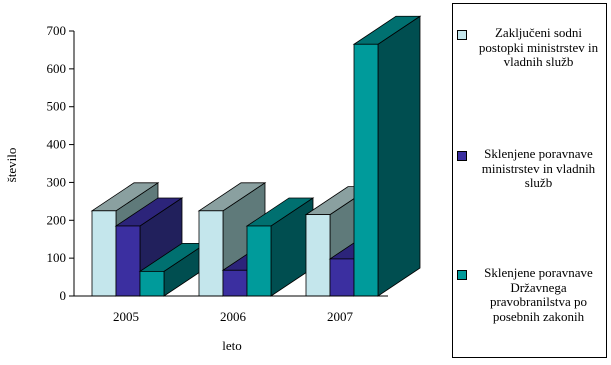 This screenshot has width=611, height=365. Describe the element at coordinates (61, 163) in the screenshot. I see `y-axis: 0 100 200 300 400 500 600 700` at that location.